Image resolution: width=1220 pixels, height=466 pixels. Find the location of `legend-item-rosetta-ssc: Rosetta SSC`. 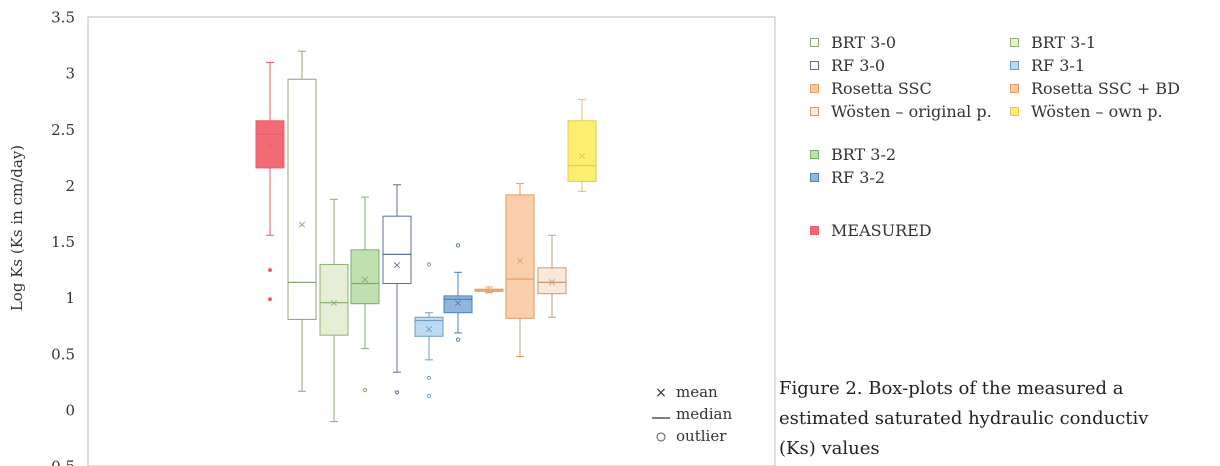

legend-item-rosetta-ssc: Rosetta SSC is located at coordinates (871, 88).